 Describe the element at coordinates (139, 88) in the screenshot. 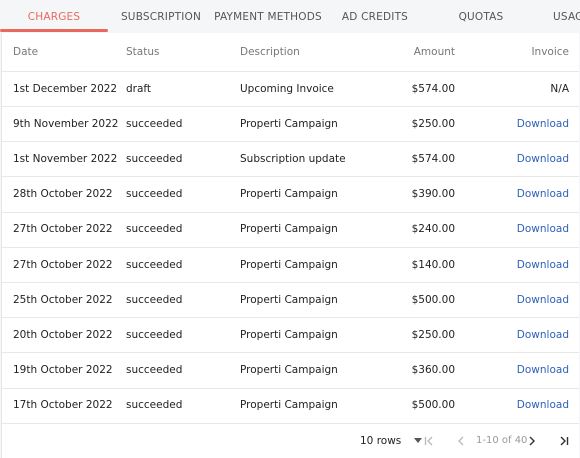

I see `cell-status: draft` at that location.